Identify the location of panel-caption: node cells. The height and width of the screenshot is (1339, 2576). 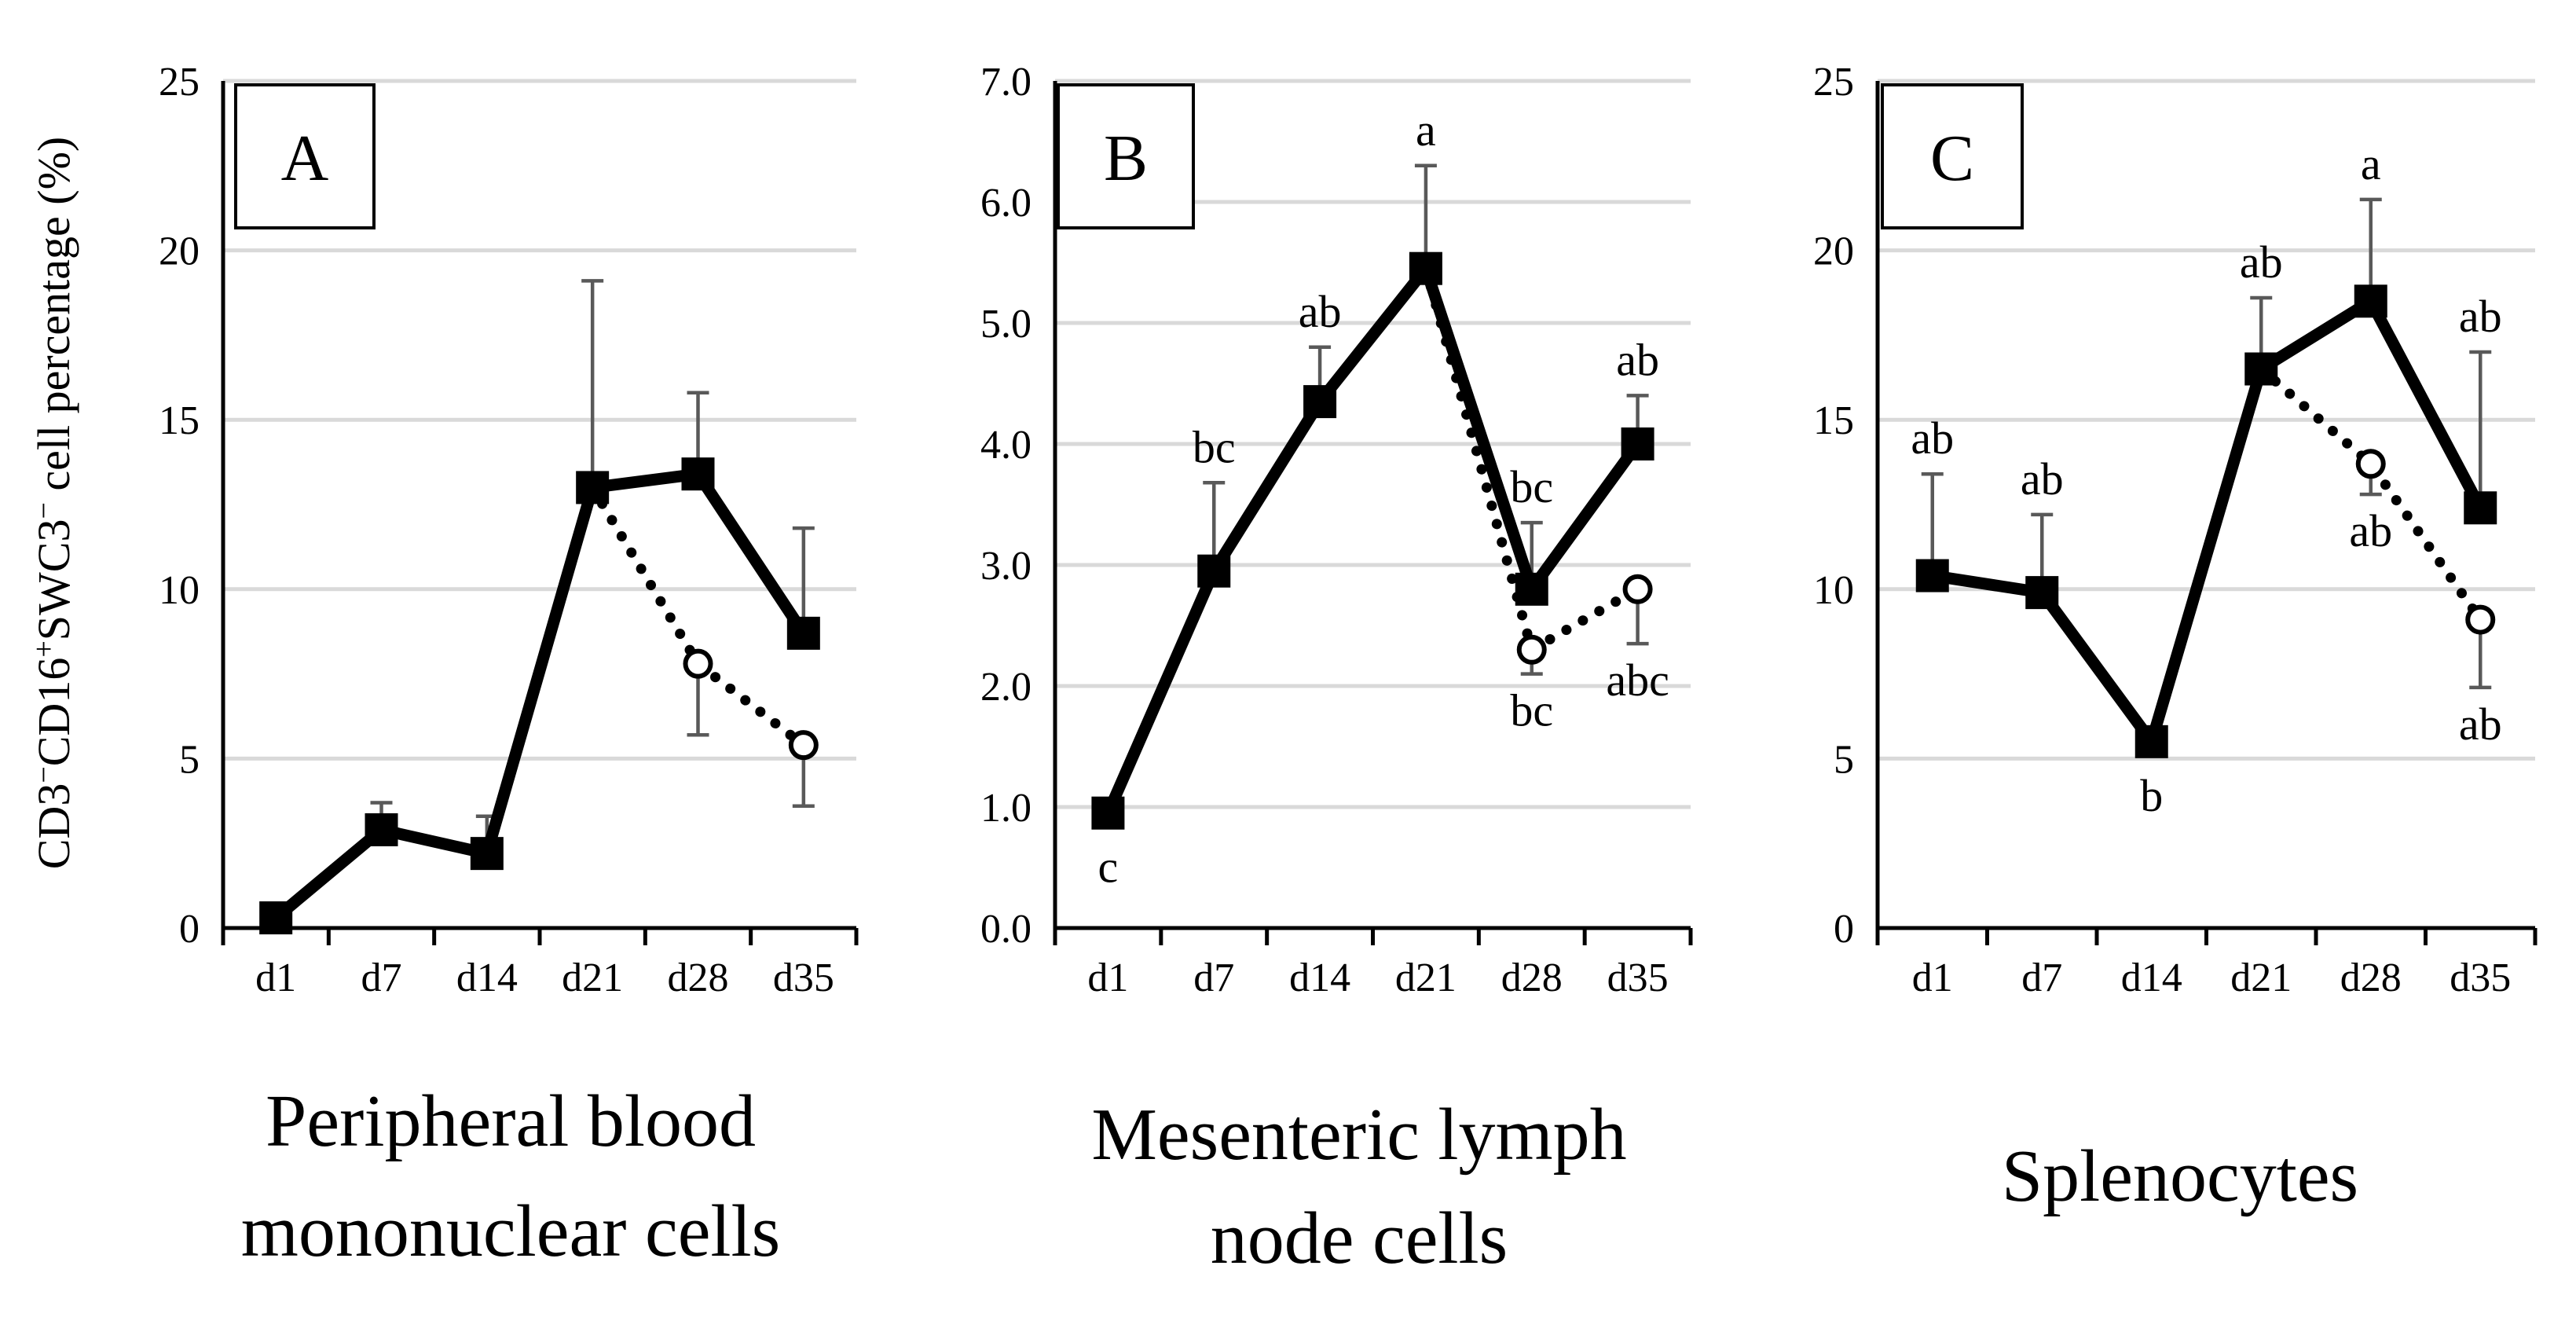
(1359, 1238).